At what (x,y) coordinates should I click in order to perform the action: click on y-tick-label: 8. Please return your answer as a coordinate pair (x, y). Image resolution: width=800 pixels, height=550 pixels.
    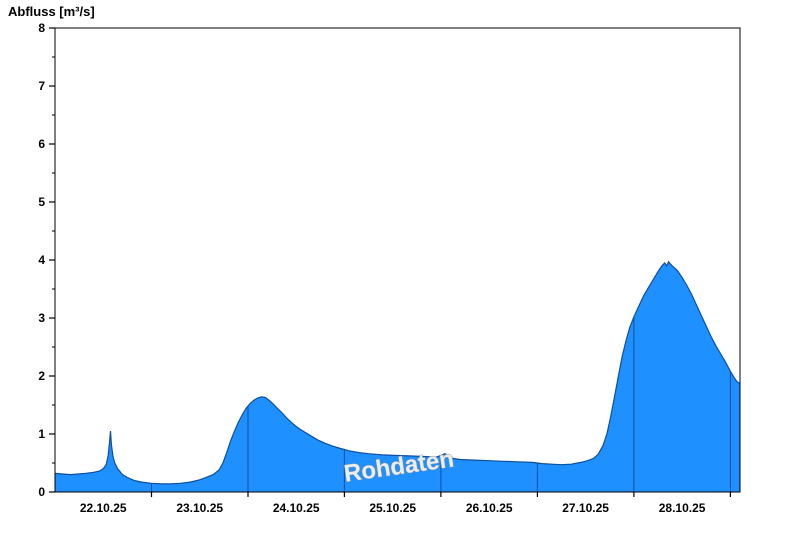
    Looking at the image, I should click on (41, 28).